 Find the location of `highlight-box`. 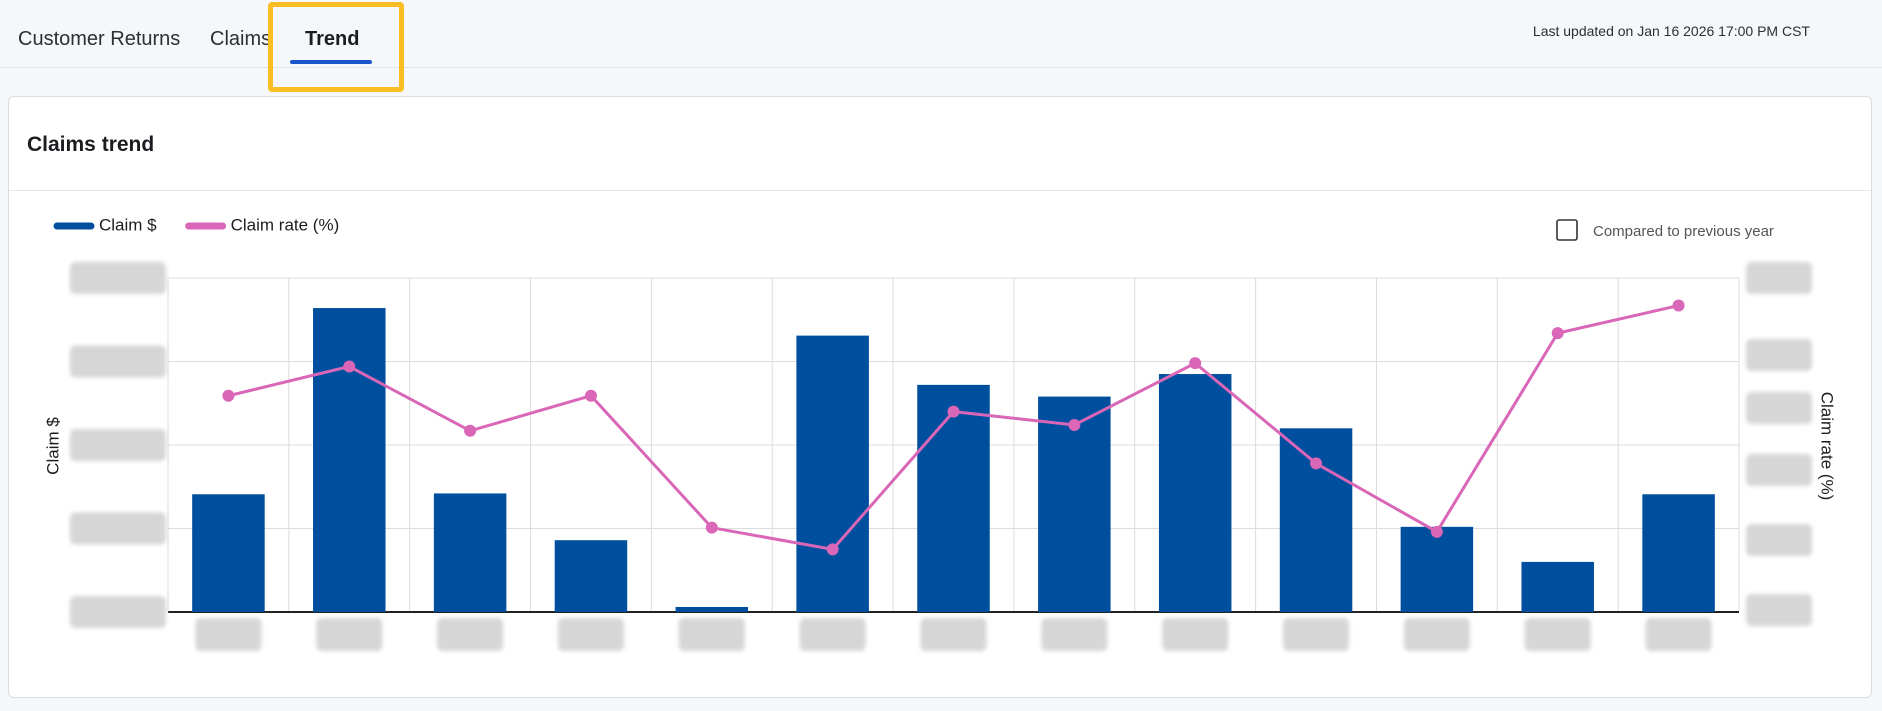

highlight-box is located at coordinates (336, 47).